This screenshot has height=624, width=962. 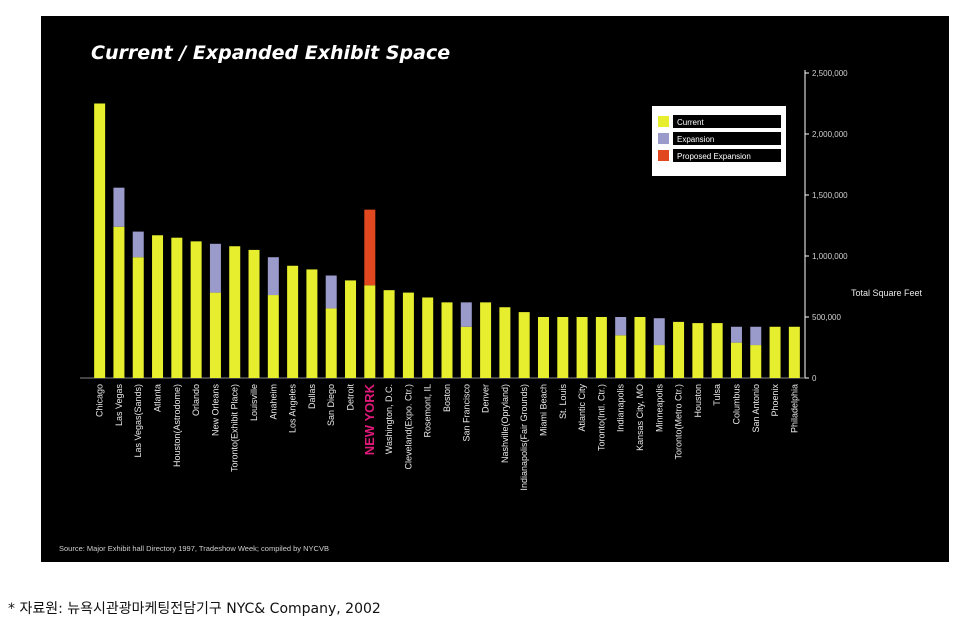 I want to click on legend: Current Expansion Proposed Expansion, so click(x=719, y=141).